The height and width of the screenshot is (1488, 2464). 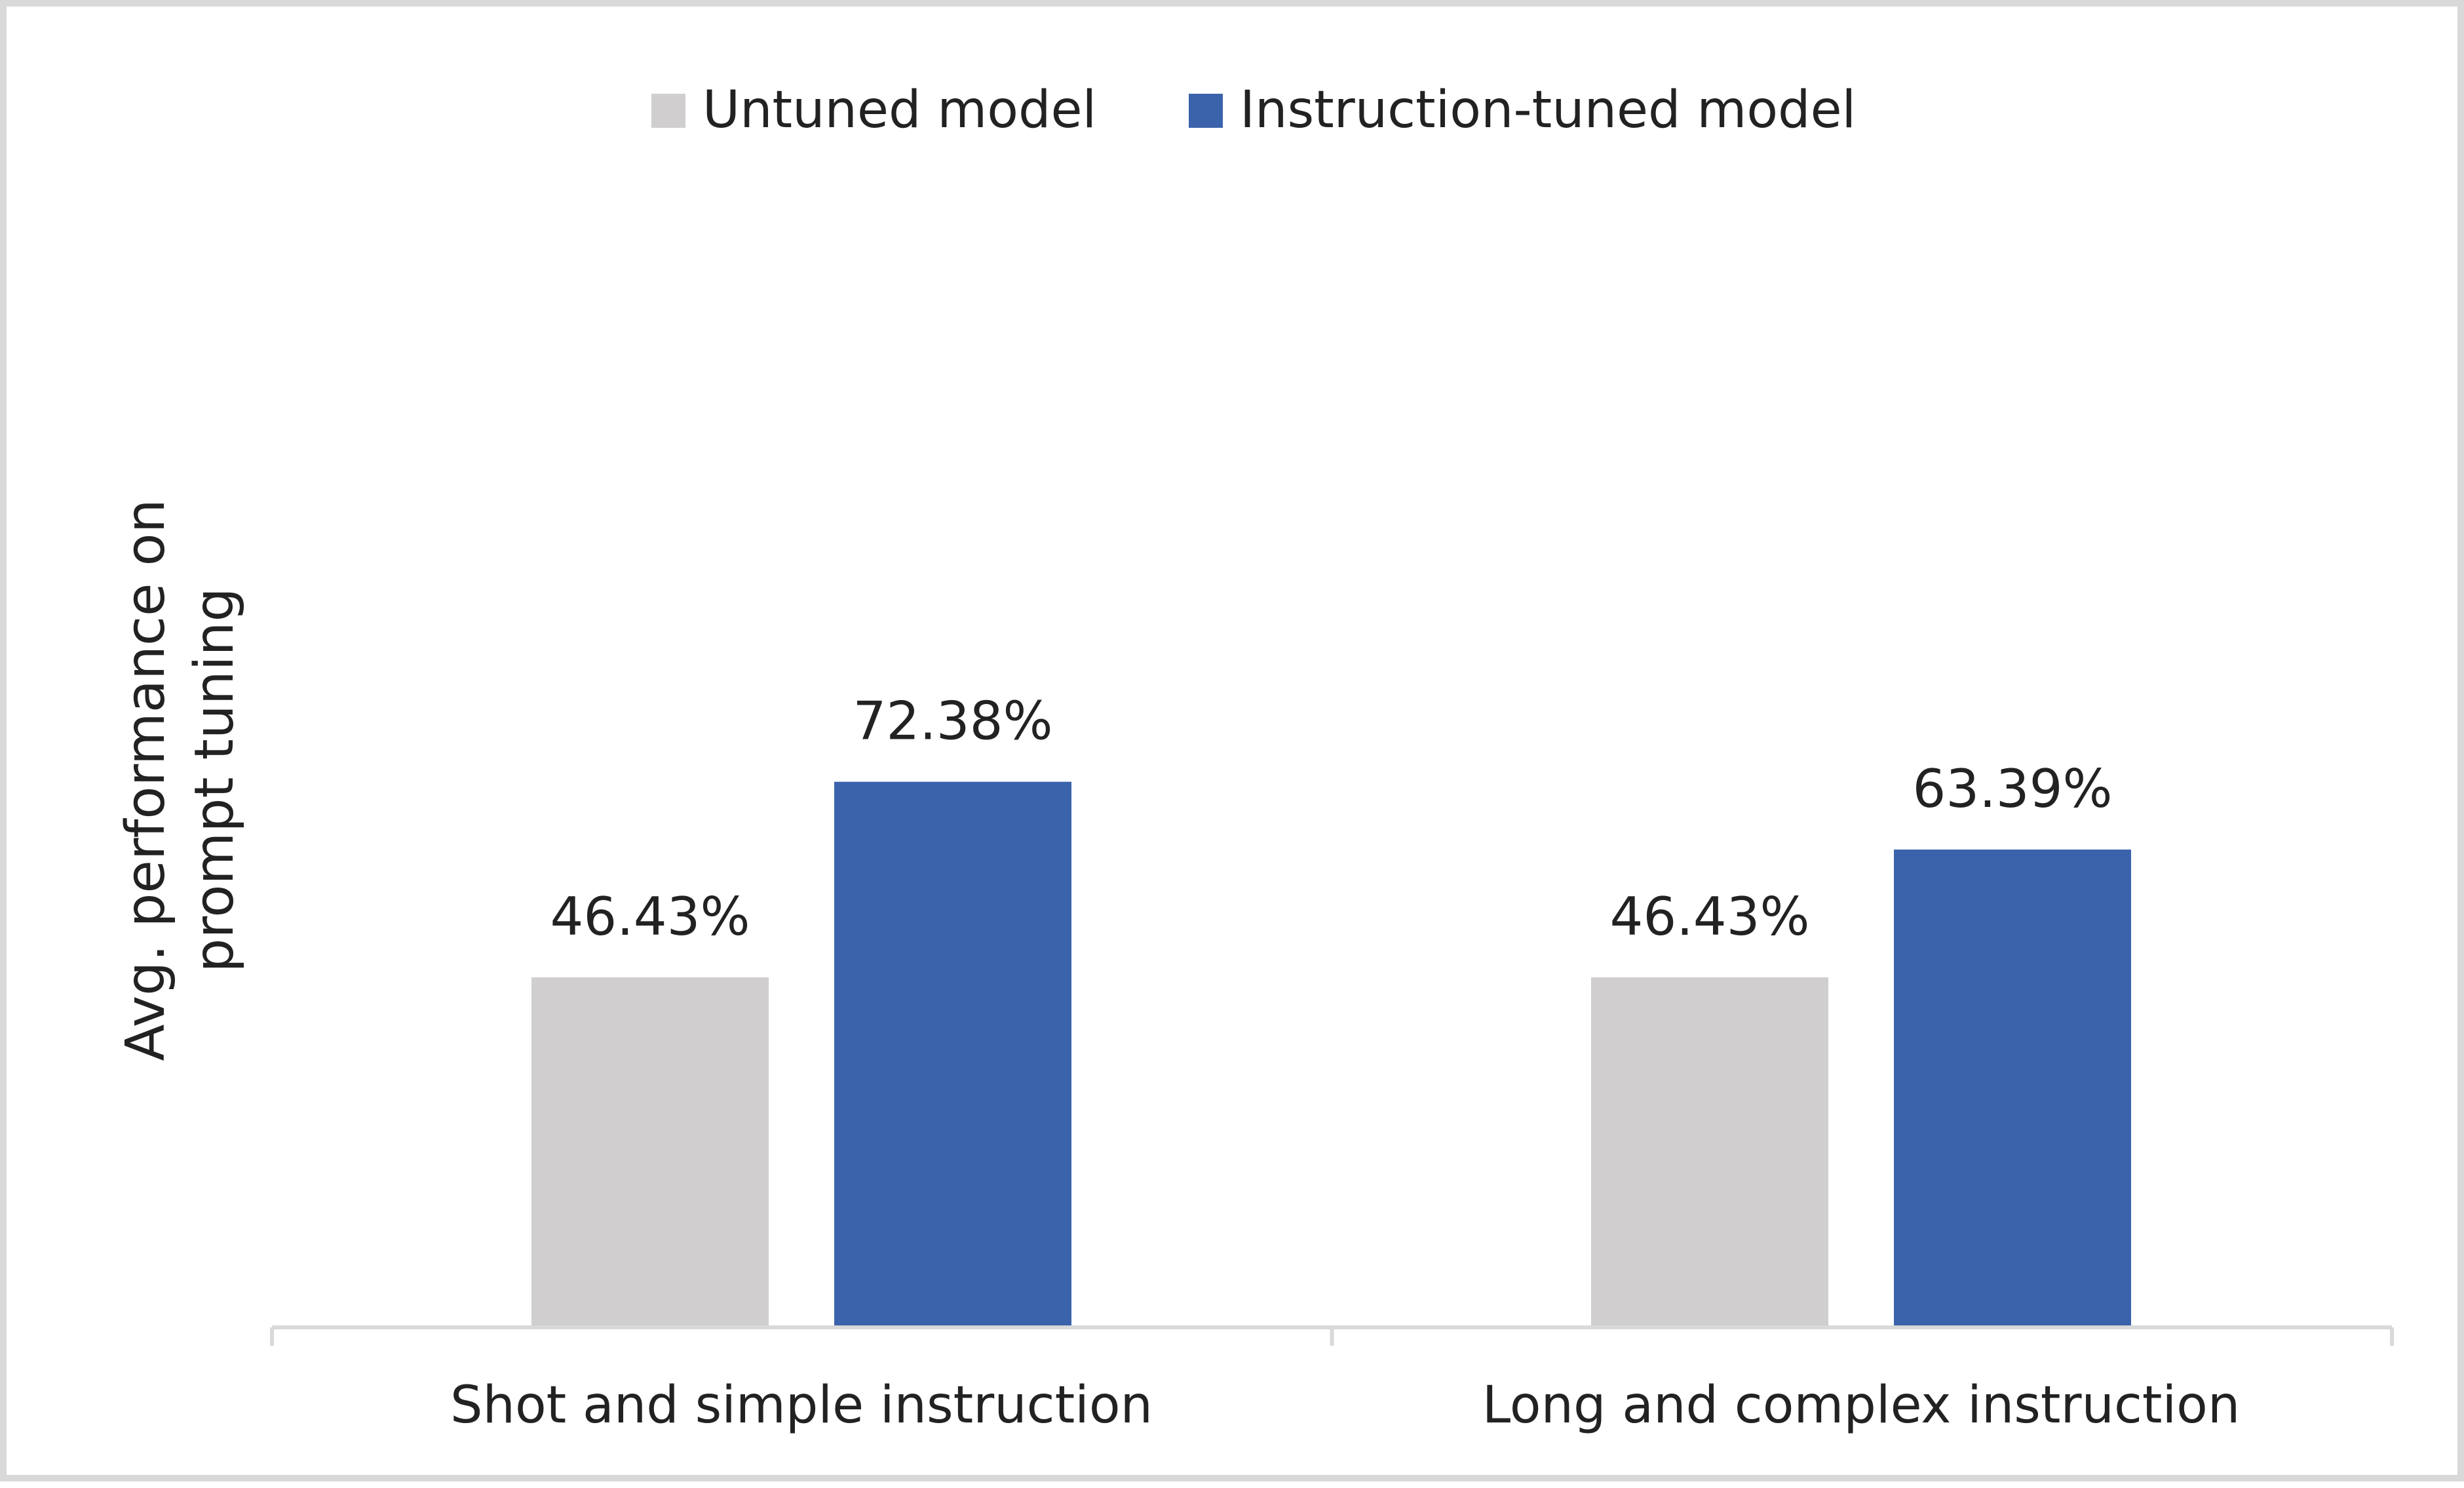 What do you see at coordinates (899, 111) in the screenshot?
I see `legend-label-1: Untuned model` at bounding box center [899, 111].